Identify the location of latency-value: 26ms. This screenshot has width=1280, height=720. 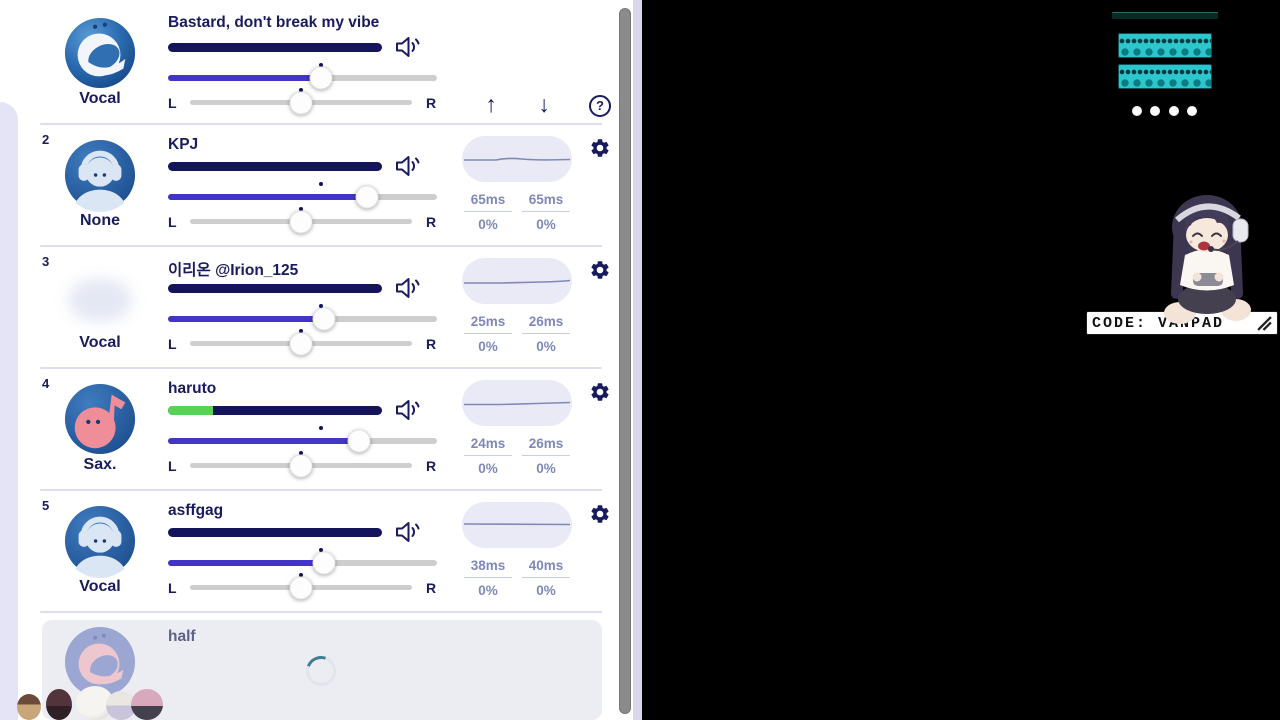
(546, 443).